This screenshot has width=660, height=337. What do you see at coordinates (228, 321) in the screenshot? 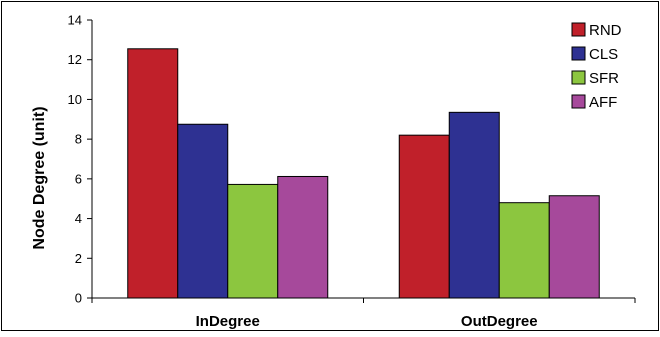
I see `x-category-label: InDegree` at bounding box center [228, 321].